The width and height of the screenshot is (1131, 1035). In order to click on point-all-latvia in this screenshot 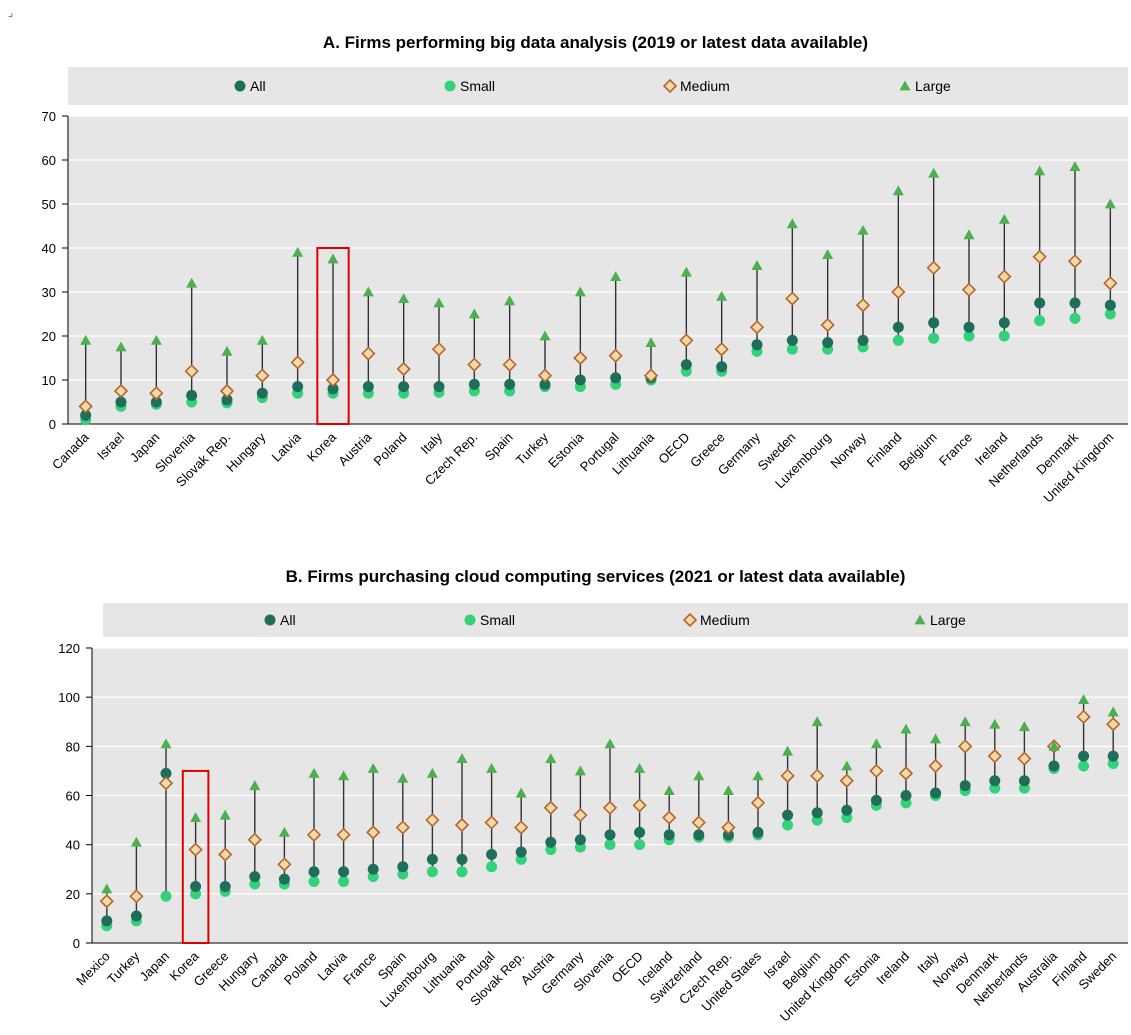, I will do `click(298, 387)`.